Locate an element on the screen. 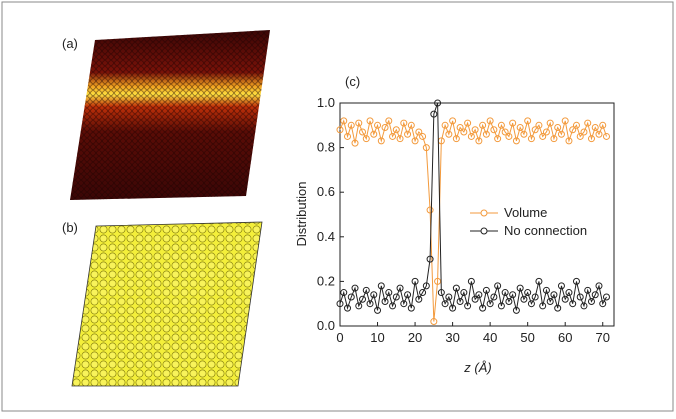 The width and height of the screenshot is (676, 419). panel-b-image is located at coordinates (167, 304).